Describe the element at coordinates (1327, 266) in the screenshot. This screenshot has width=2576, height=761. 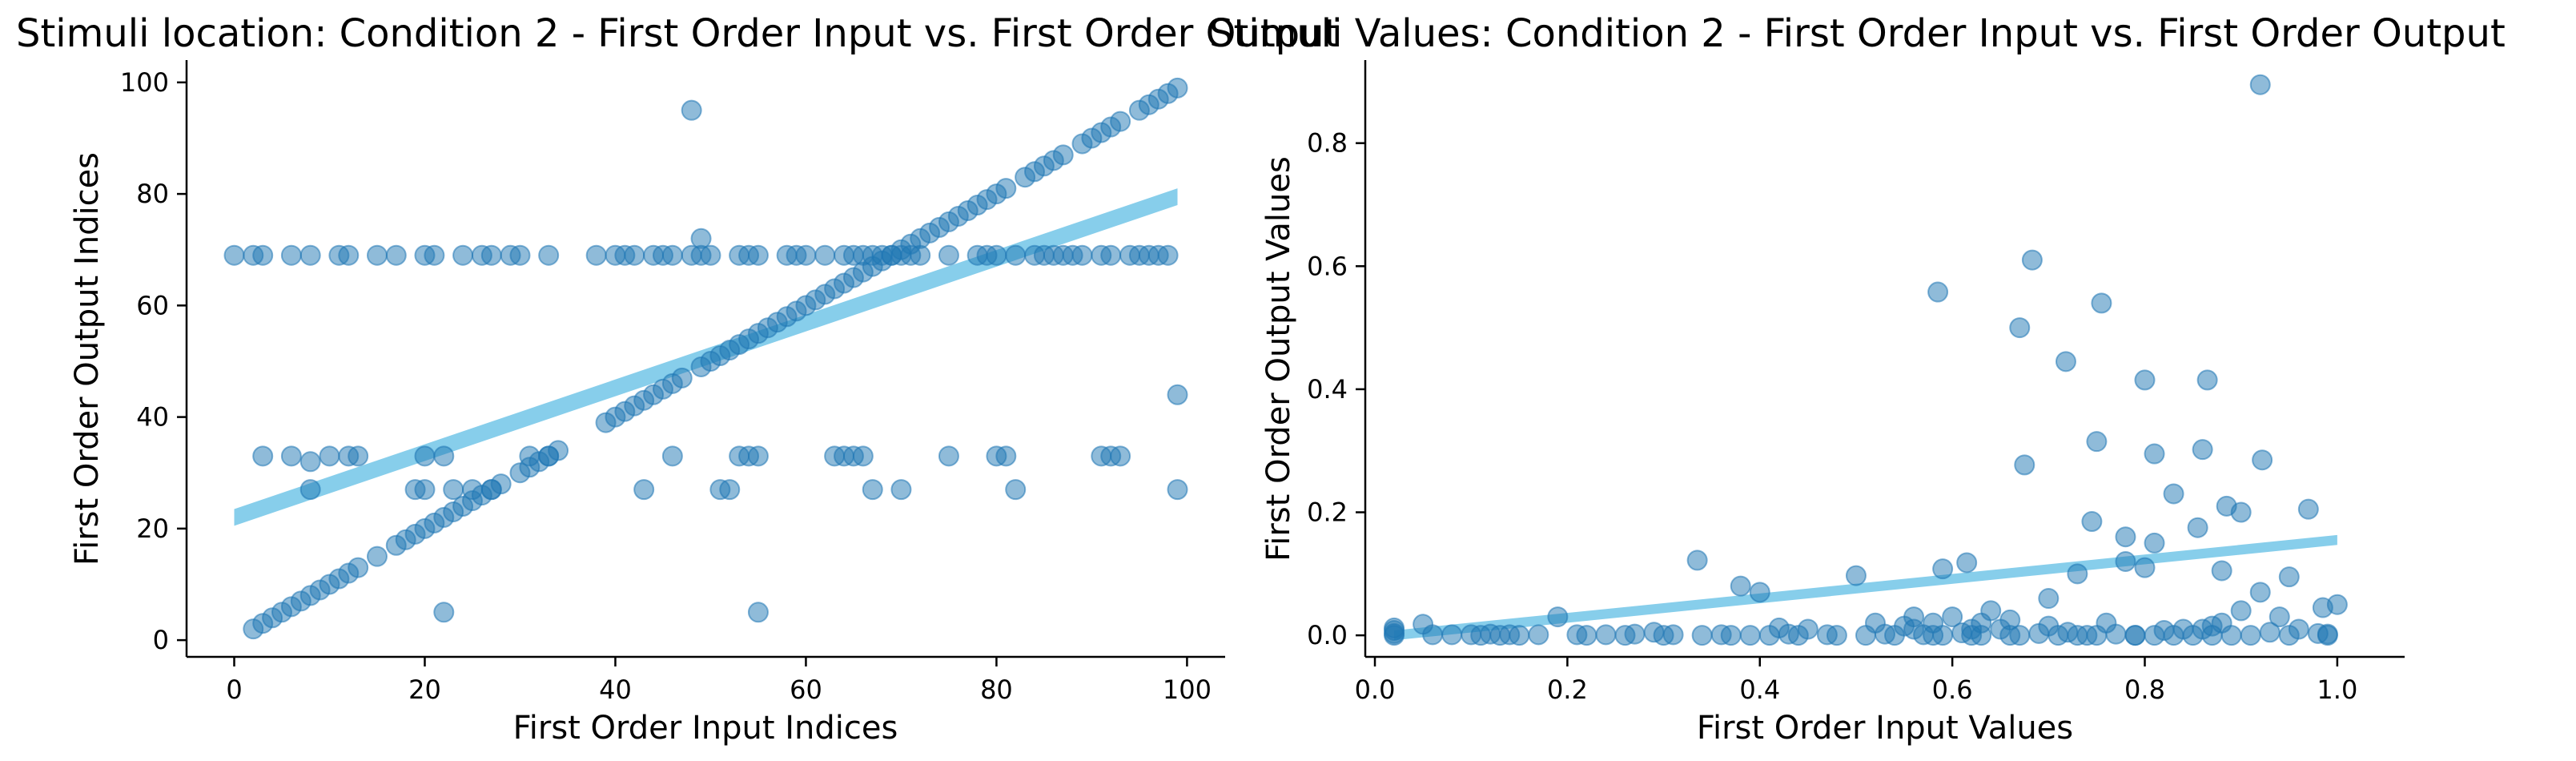
I see `y-tick-label: 0.6` at that location.